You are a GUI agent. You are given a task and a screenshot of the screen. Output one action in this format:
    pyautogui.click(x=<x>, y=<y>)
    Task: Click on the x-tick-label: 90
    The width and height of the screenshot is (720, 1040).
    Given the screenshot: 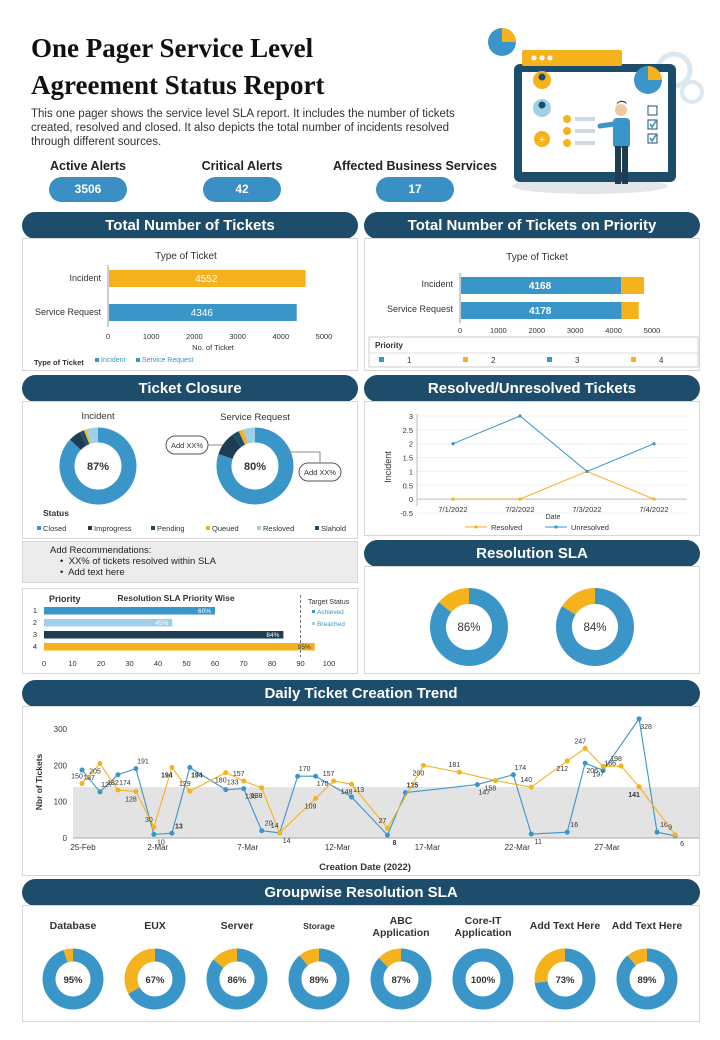 What is the action you would take?
    pyautogui.click(x=300, y=663)
    